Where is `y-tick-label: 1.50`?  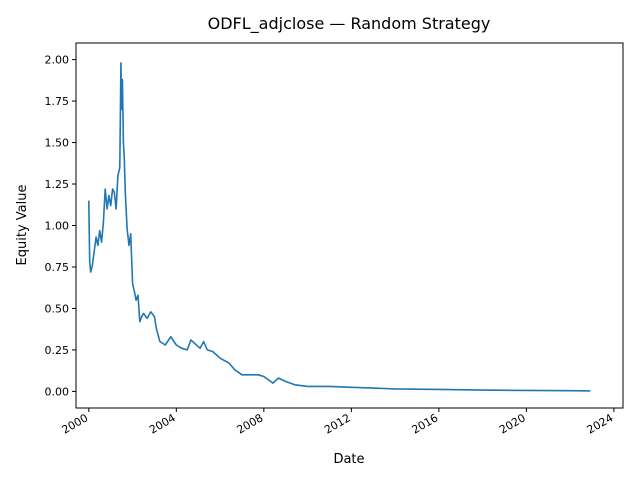
y-tick-label: 1.50 is located at coordinates (57, 143).